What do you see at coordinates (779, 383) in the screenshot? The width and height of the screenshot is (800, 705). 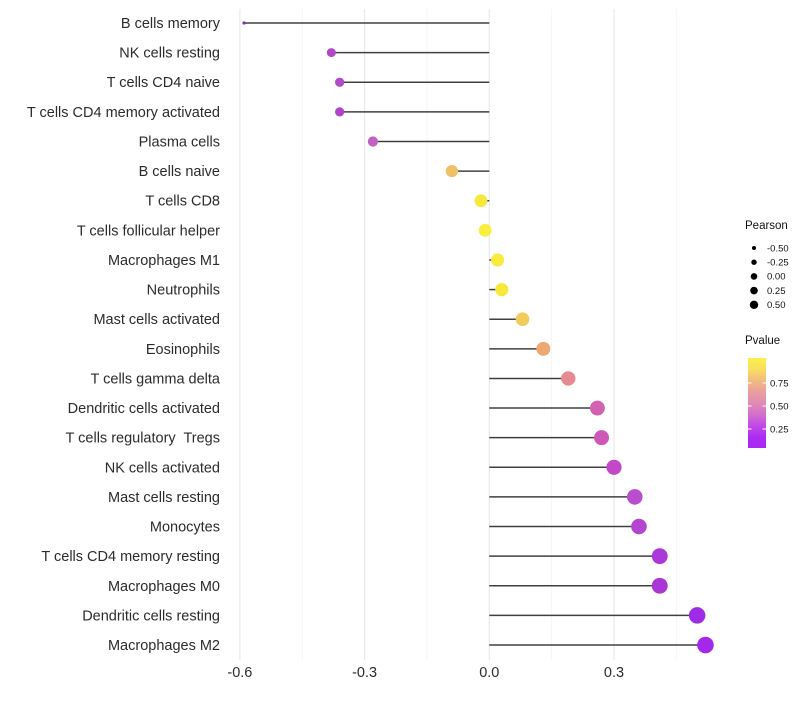 I see `pvalue-tick-label: 0.75` at bounding box center [779, 383].